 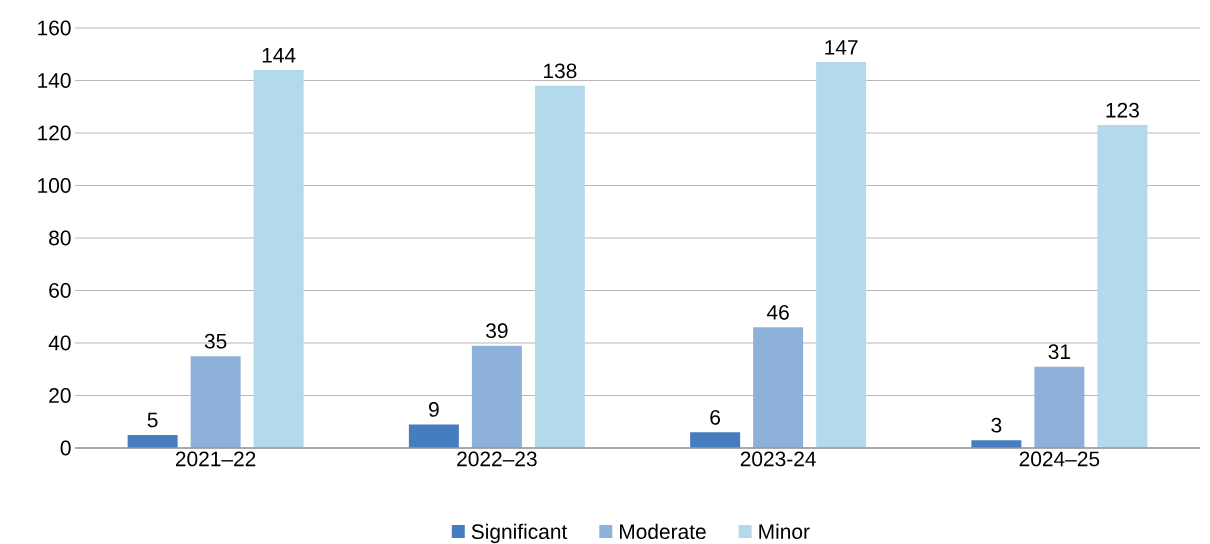 I want to click on y-tick-label: 0, so click(x=65, y=448).